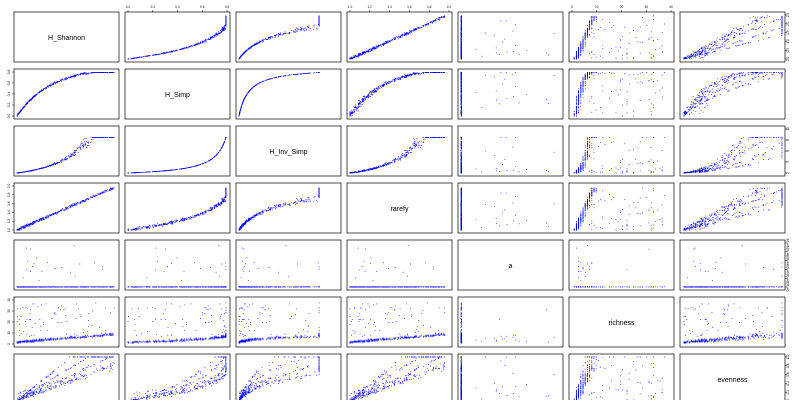 The image size is (800, 400). I want to click on panel-h-shannon-vs-h-shannon: H_Shannon, so click(66, 37).